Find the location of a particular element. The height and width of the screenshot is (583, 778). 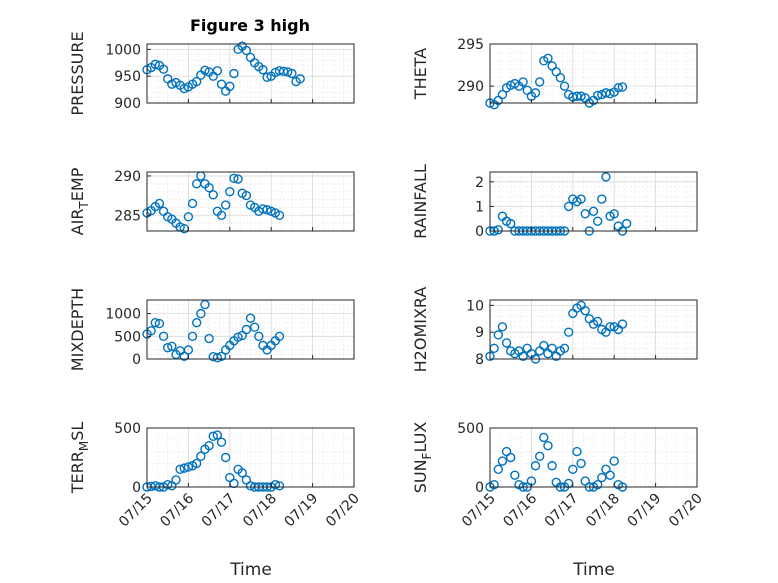

mixdepth-axes: 0 500 1000 MIXDEPTH is located at coordinates (211, 329).